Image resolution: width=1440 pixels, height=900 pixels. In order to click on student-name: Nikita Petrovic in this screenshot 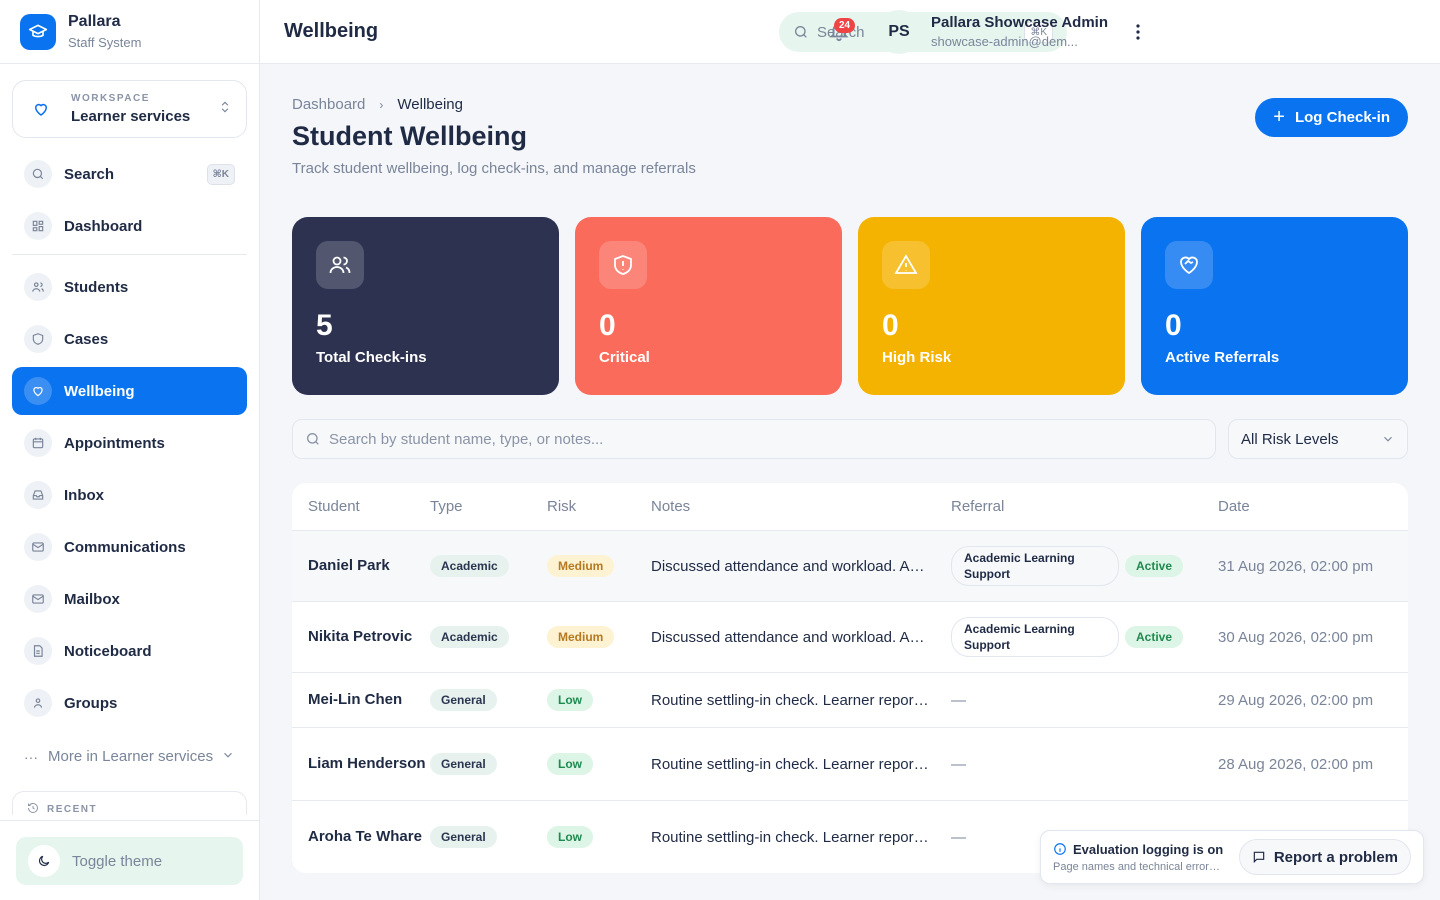, I will do `click(360, 636)`.